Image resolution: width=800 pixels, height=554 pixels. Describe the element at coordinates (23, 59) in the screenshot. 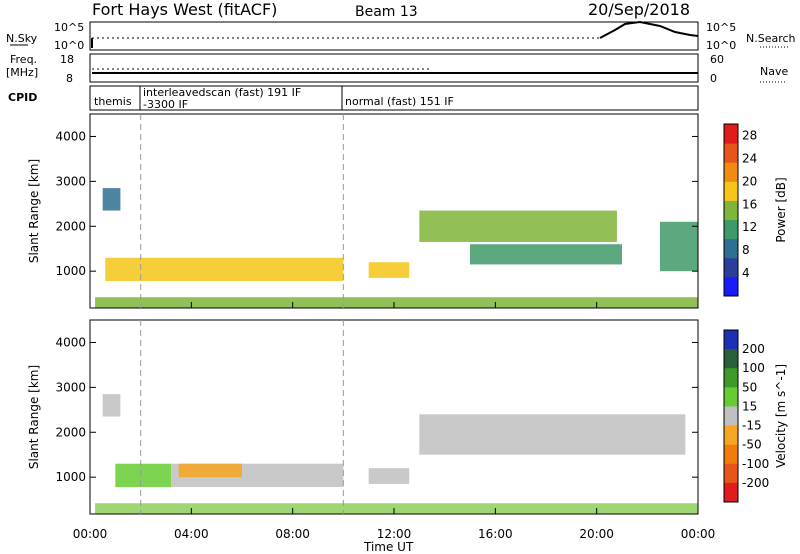

I see `freq-label: Freq.` at that location.